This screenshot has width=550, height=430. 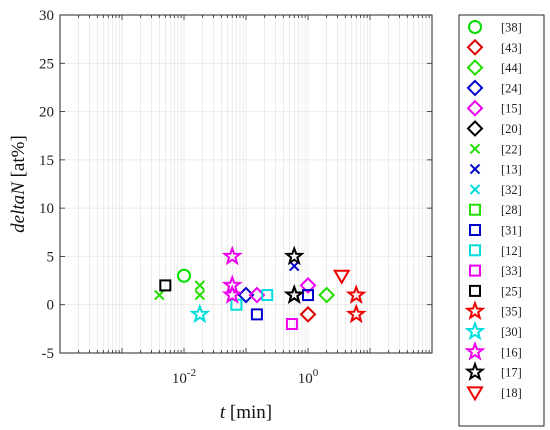 What do you see at coordinates (18, 184) in the screenshot?
I see `y-axis-title: deltaN [at%]` at bounding box center [18, 184].